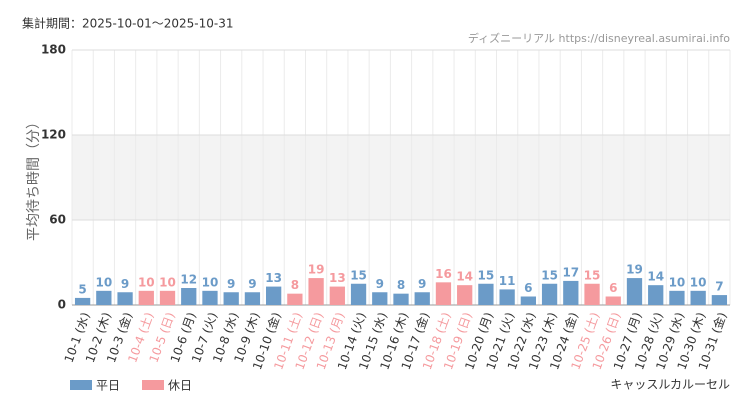 This screenshot has height=410, width=750. Describe the element at coordinates (82, 289) in the screenshot. I see `value-label: 5` at that location.